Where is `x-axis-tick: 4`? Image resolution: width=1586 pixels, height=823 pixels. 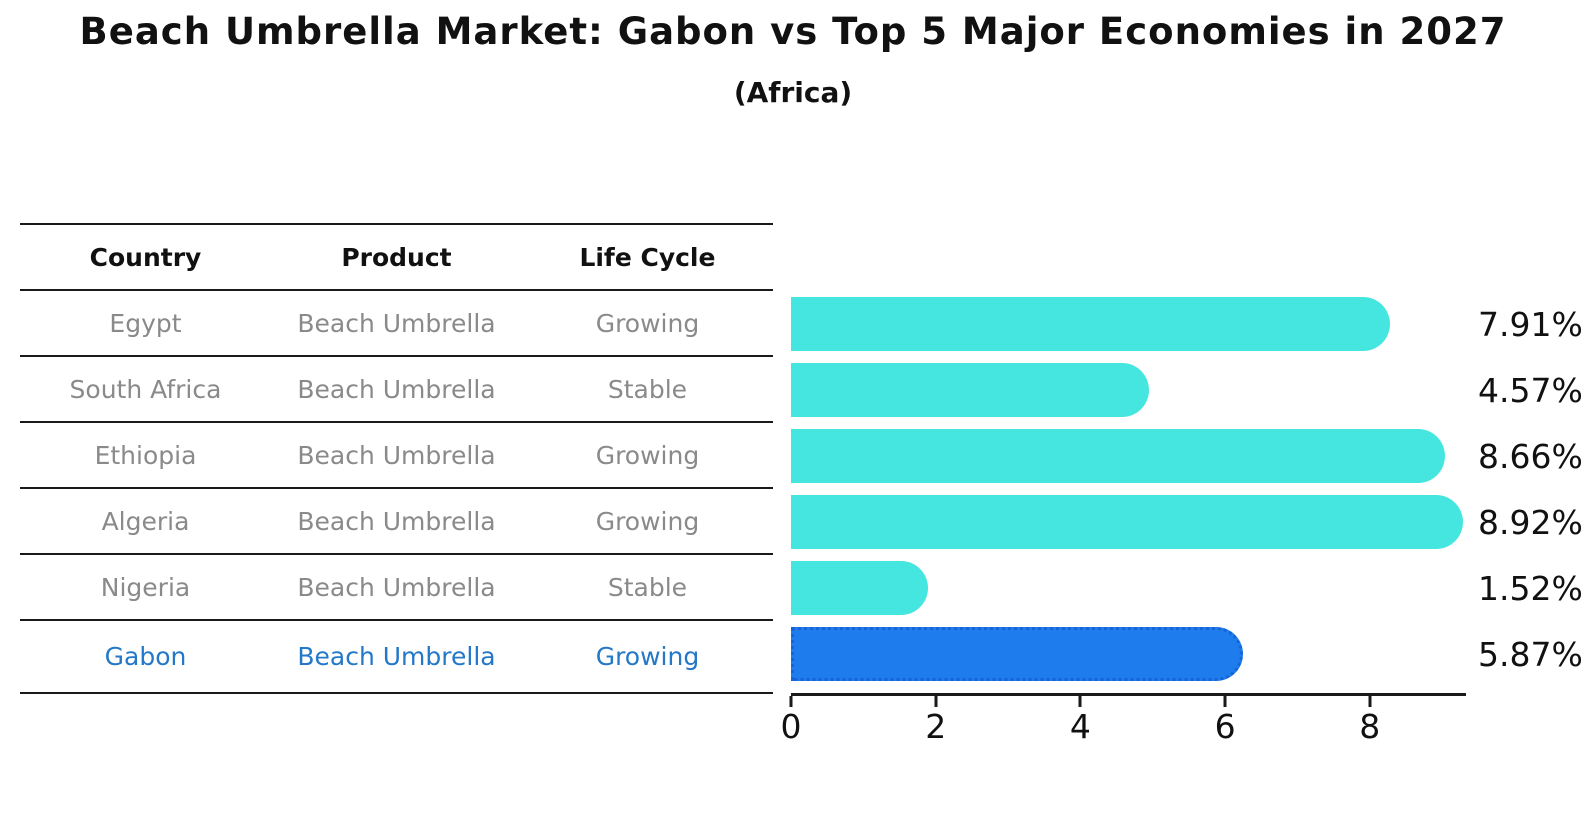
x-axis-tick: 4 is located at coordinates (1080, 720).